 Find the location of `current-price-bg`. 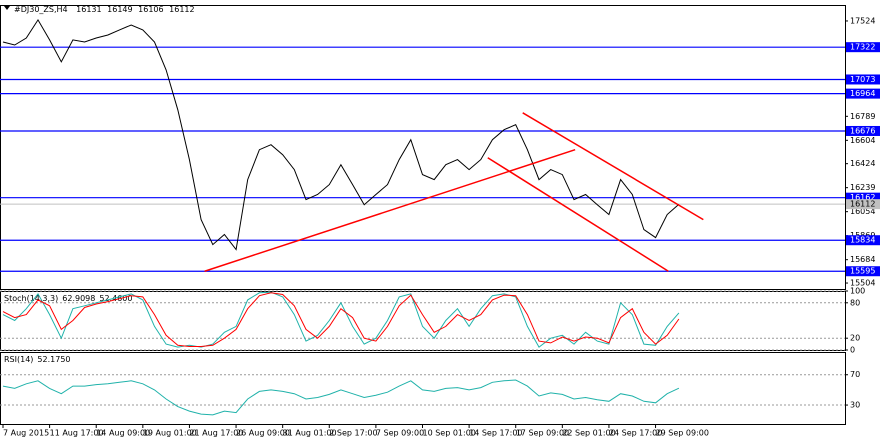

current-price-bg is located at coordinates (863, 204).